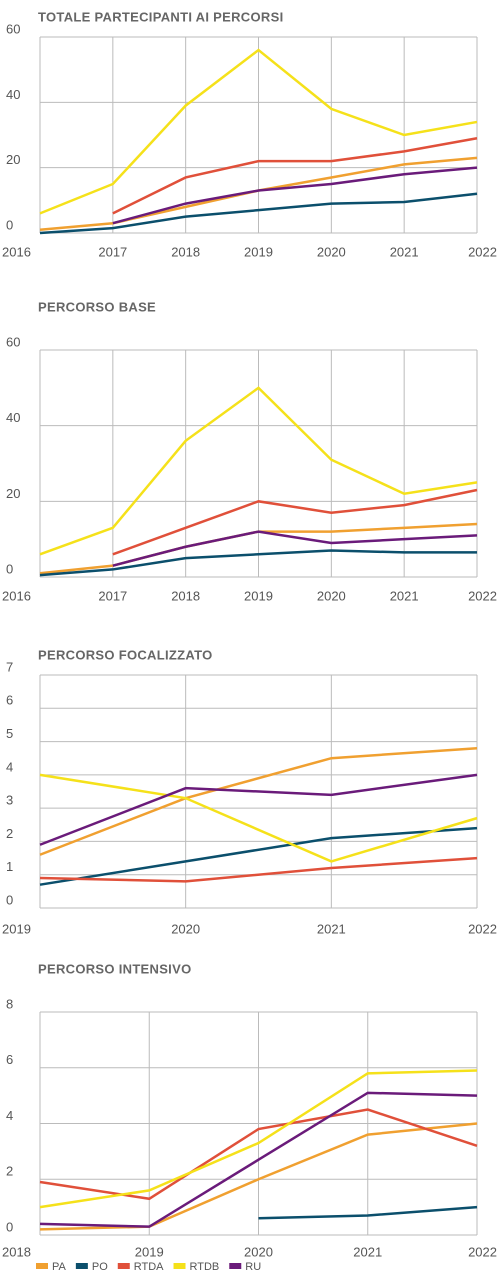 Image resolution: width=498 pixels, height=1276 pixels. Describe the element at coordinates (114, 968) in the screenshot. I see `chart-title: PERCORSO INTENSIVO` at that location.